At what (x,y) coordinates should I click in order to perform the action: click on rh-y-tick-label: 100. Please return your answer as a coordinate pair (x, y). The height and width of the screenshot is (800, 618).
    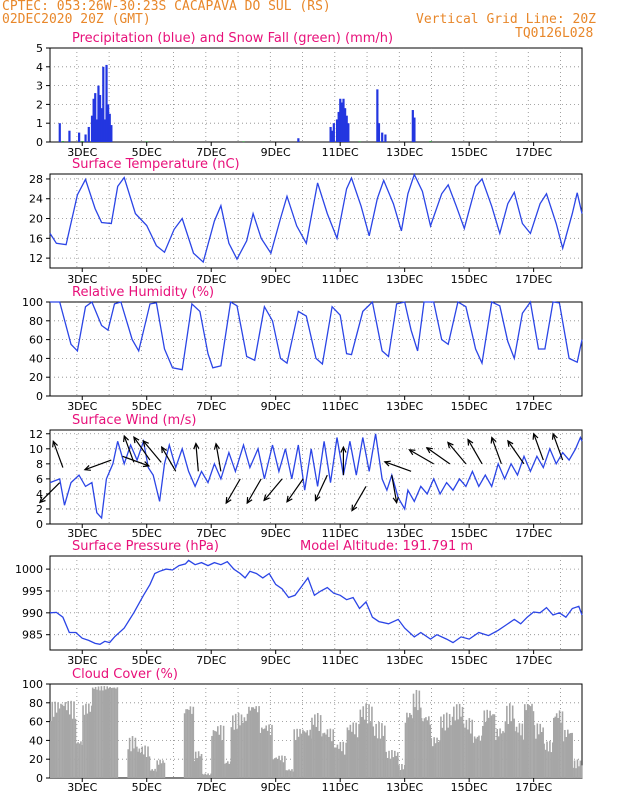
    Looking at the image, I should click on (32, 302).